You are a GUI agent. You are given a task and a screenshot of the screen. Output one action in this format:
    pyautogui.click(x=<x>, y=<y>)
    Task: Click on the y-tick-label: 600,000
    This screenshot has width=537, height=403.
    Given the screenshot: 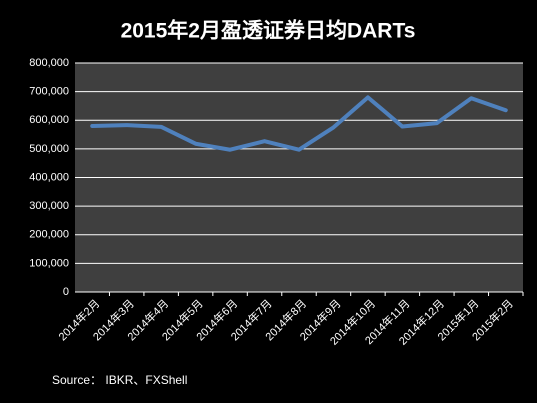 What is the action you would take?
    pyautogui.click(x=49, y=120)
    